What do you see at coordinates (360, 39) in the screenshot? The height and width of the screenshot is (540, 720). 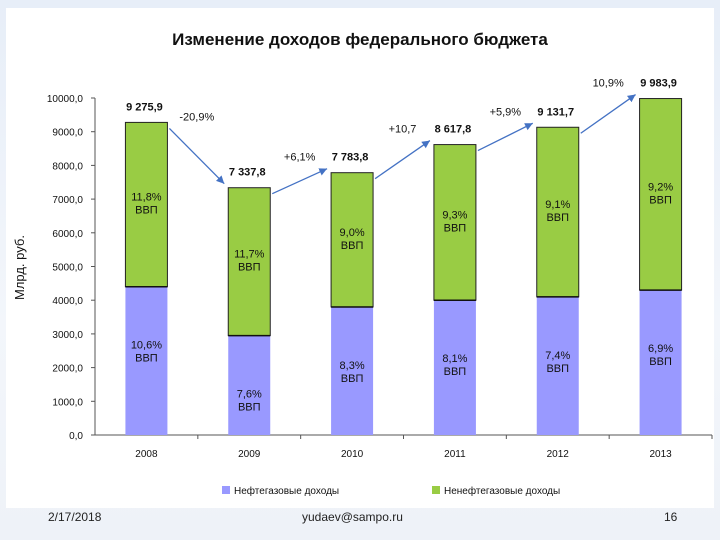 I see `chart-title: Изменение доходов федерального бюджета` at bounding box center [360, 39].